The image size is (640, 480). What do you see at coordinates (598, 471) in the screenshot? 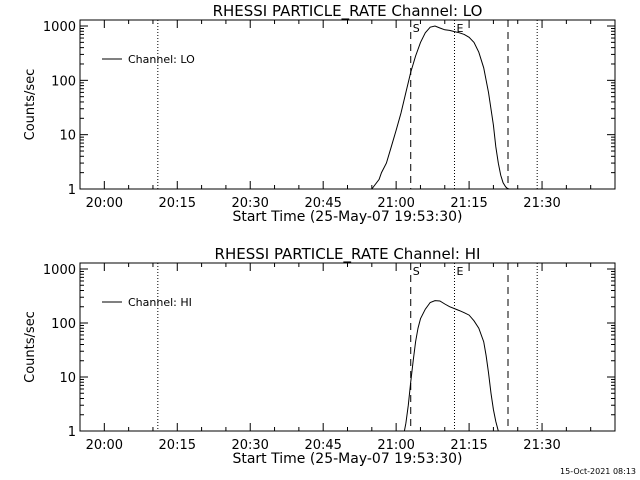
I see `footer-timestamp: 15-Oct-2021 08:13` at bounding box center [598, 471].